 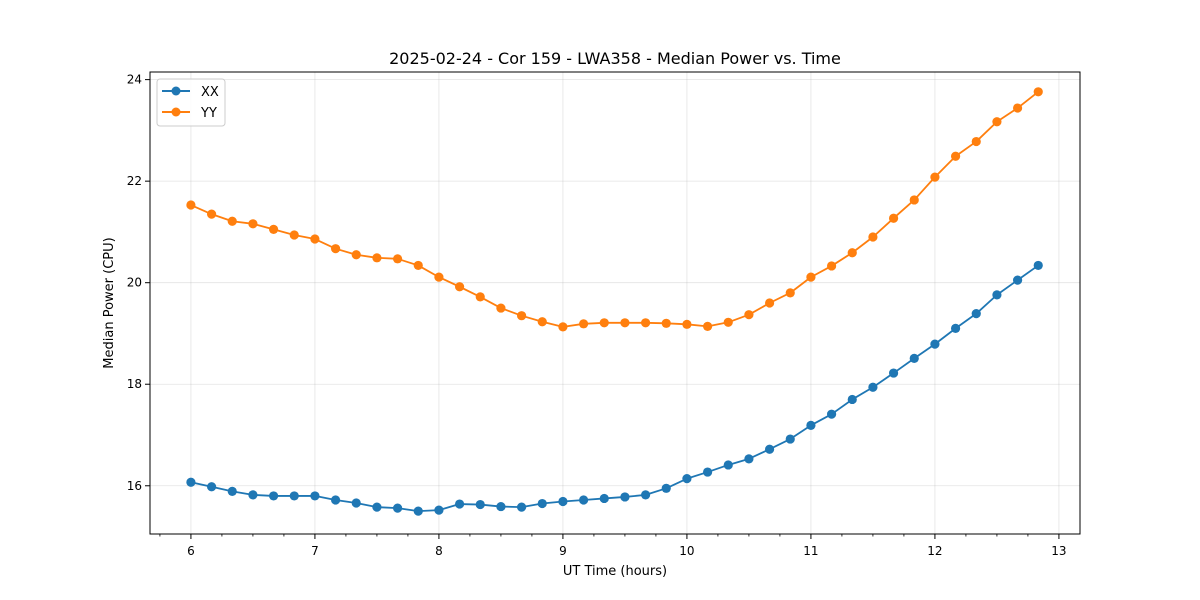 What do you see at coordinates (191, 102) in the screenshot?
I see `legend: XX YY` at bounding box center [191, 102].